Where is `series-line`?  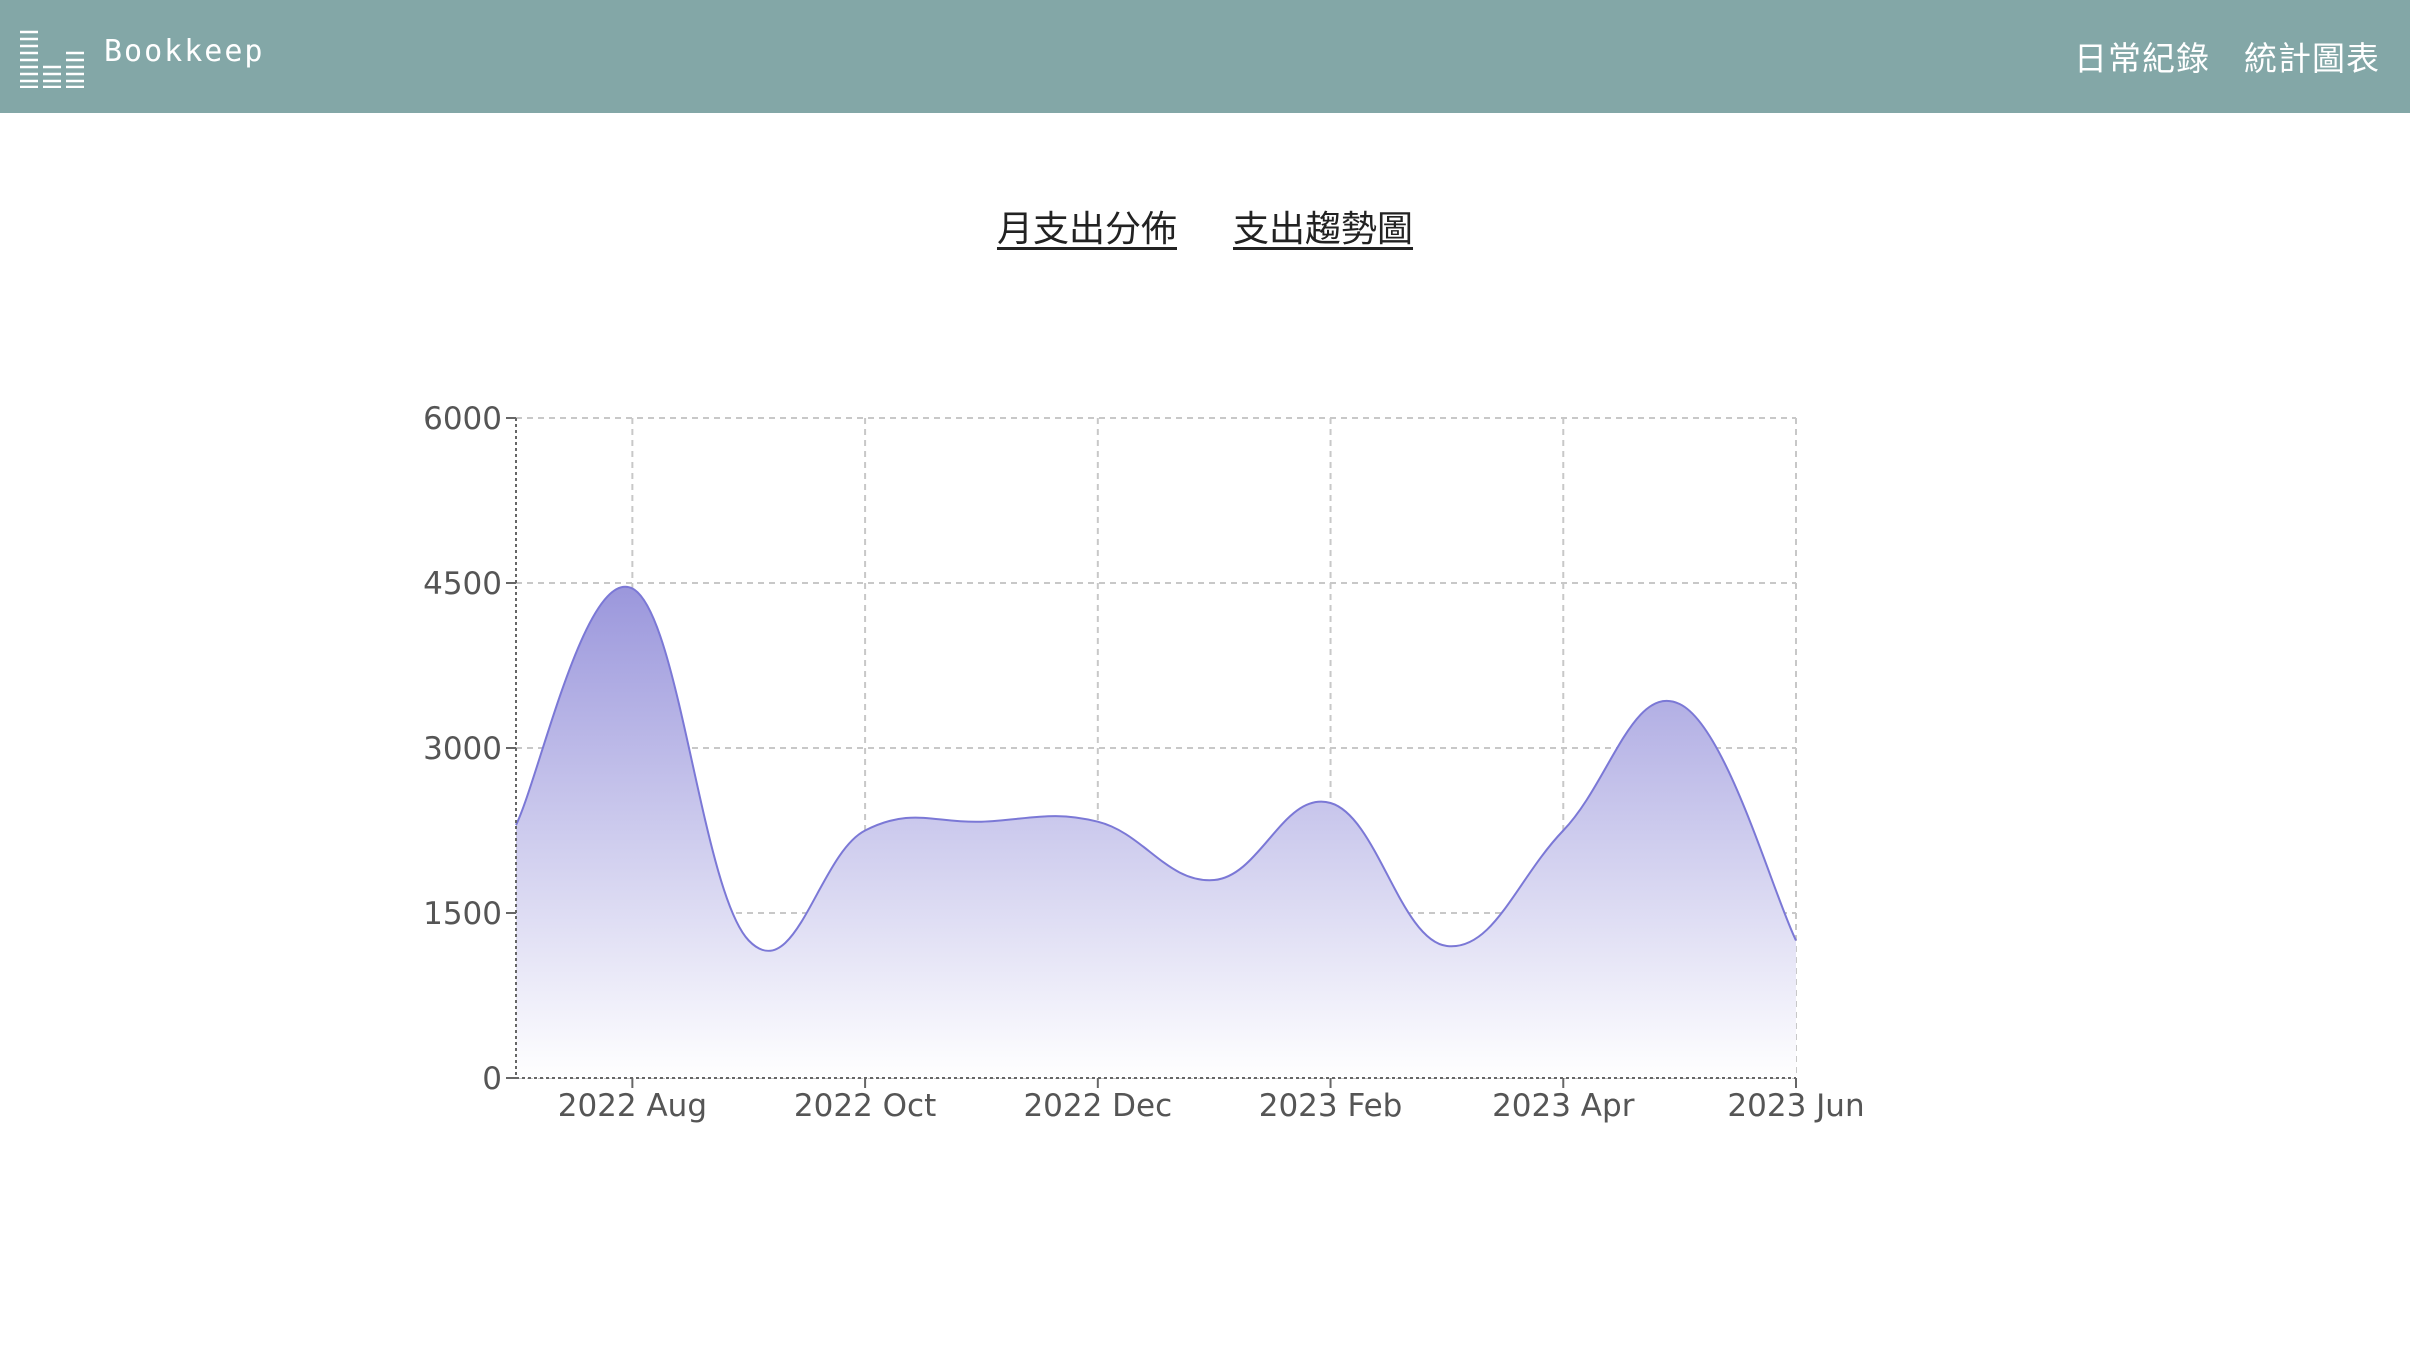
series-line is located at coordinates (1156, 768).